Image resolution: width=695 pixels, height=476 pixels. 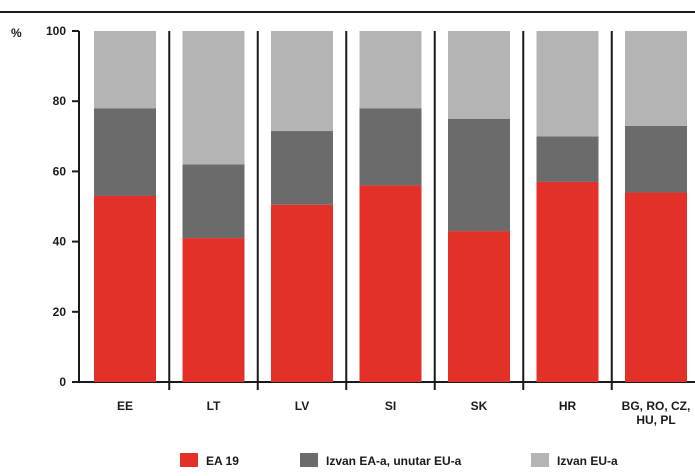 I want to click on y-tick-label: 80, so click(x=60, y=101).